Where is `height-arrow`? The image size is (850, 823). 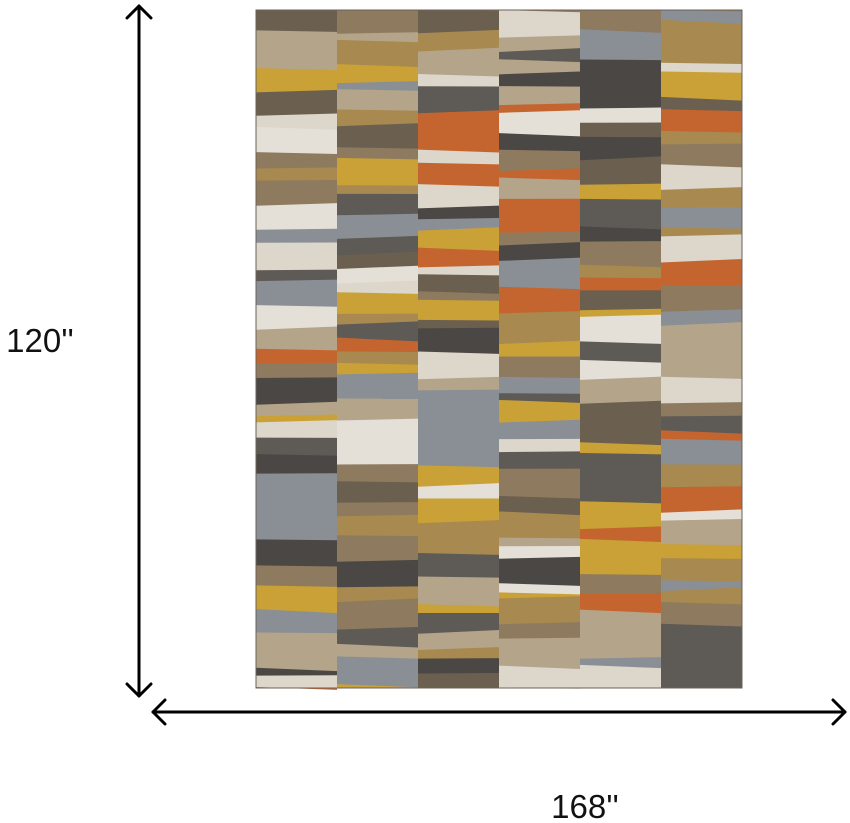
height-arrow is located at coordinates (139, 351).